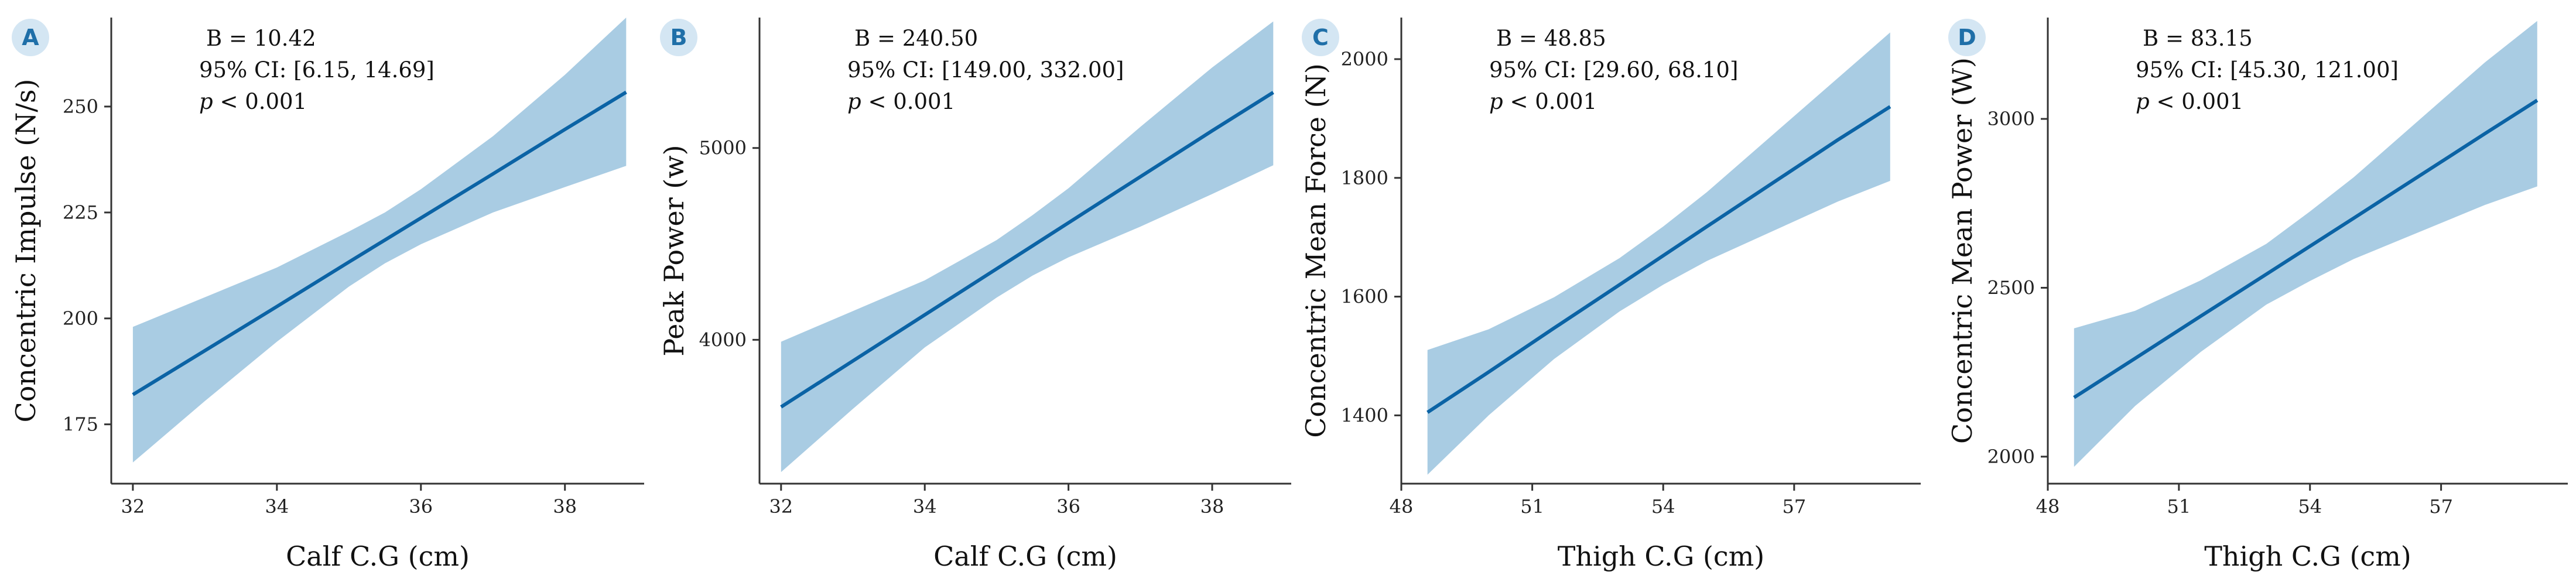 Image resolution: width=2576 pixels, height=575 pixels. Describe the element at coordinates (1316, 250) in the screenshot. I see `y-axis-title: Concentric Mean Force (N)` at that location.